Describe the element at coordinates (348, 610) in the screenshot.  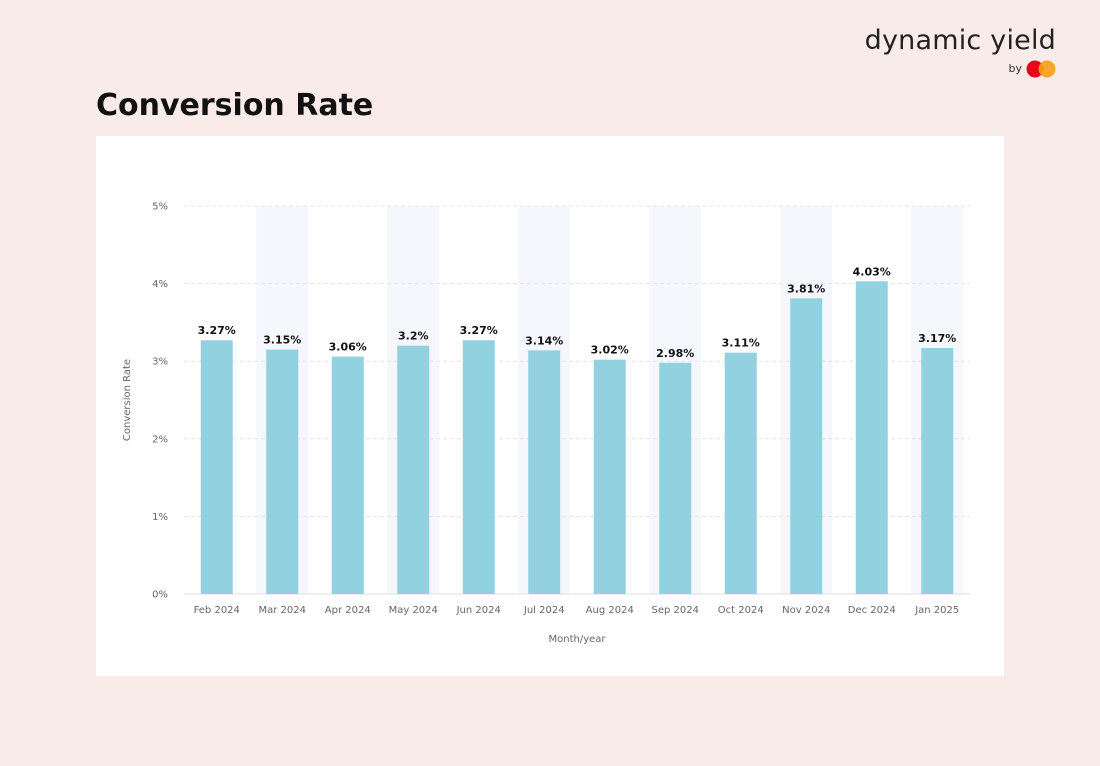
I see `x-tick-label: Apr 2024` at that location.